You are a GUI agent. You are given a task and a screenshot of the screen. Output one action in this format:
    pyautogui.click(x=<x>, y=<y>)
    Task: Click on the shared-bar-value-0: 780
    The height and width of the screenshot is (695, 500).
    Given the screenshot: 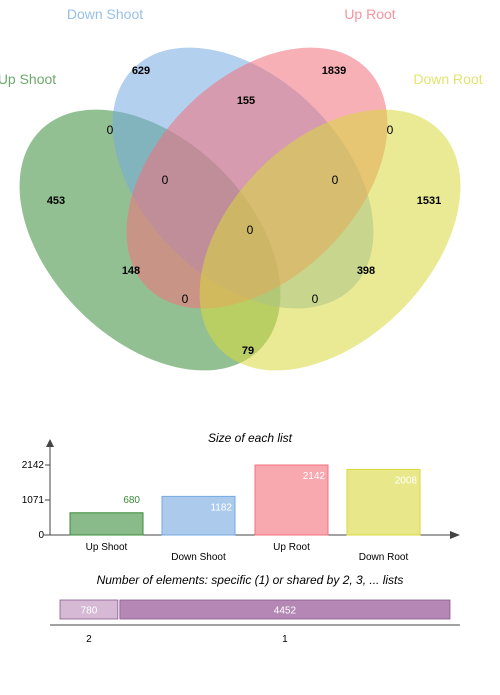 What is the action you would take?
    pyautogui.click(x=89, y=611)
    